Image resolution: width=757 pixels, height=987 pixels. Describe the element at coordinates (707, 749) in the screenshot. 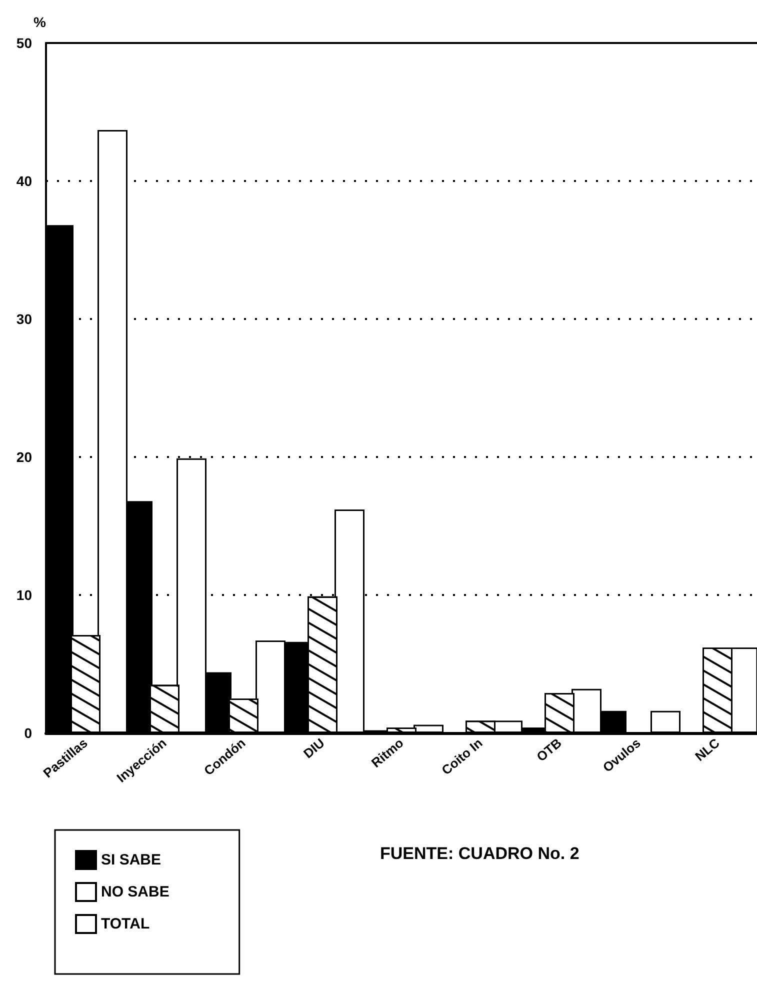

I see `x-tick-label: NLC` at that location.